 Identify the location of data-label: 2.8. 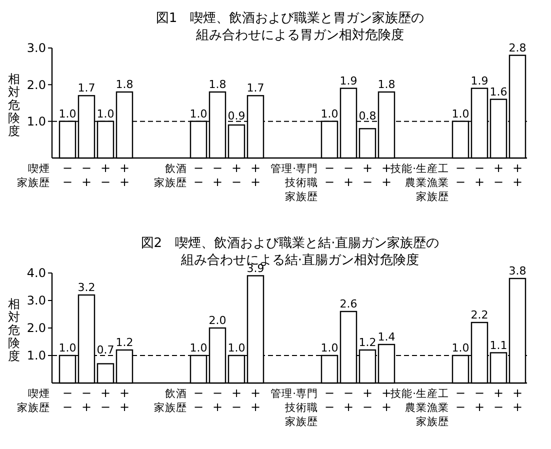
(517, 47).